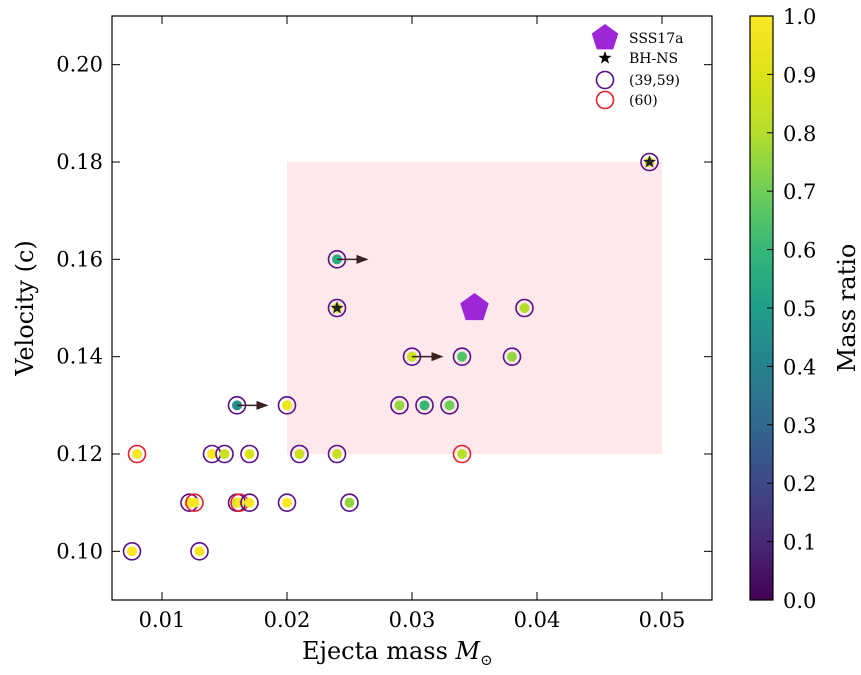 The width and height of the screenshot is (861, 675). Describe the element at coordinates (656, 39) in the screenshot. I see `legend-label: SSS17a` at that location.